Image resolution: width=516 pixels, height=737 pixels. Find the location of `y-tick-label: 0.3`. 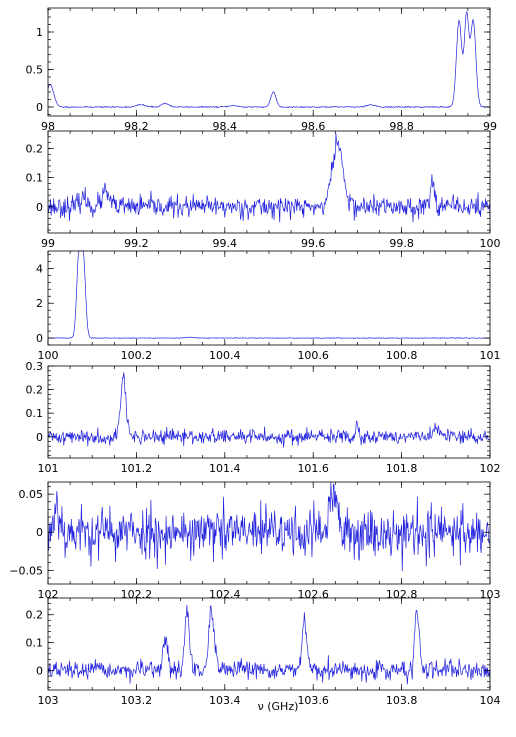

y-tick-label: 0.3 is located at coordinates (35, 366).